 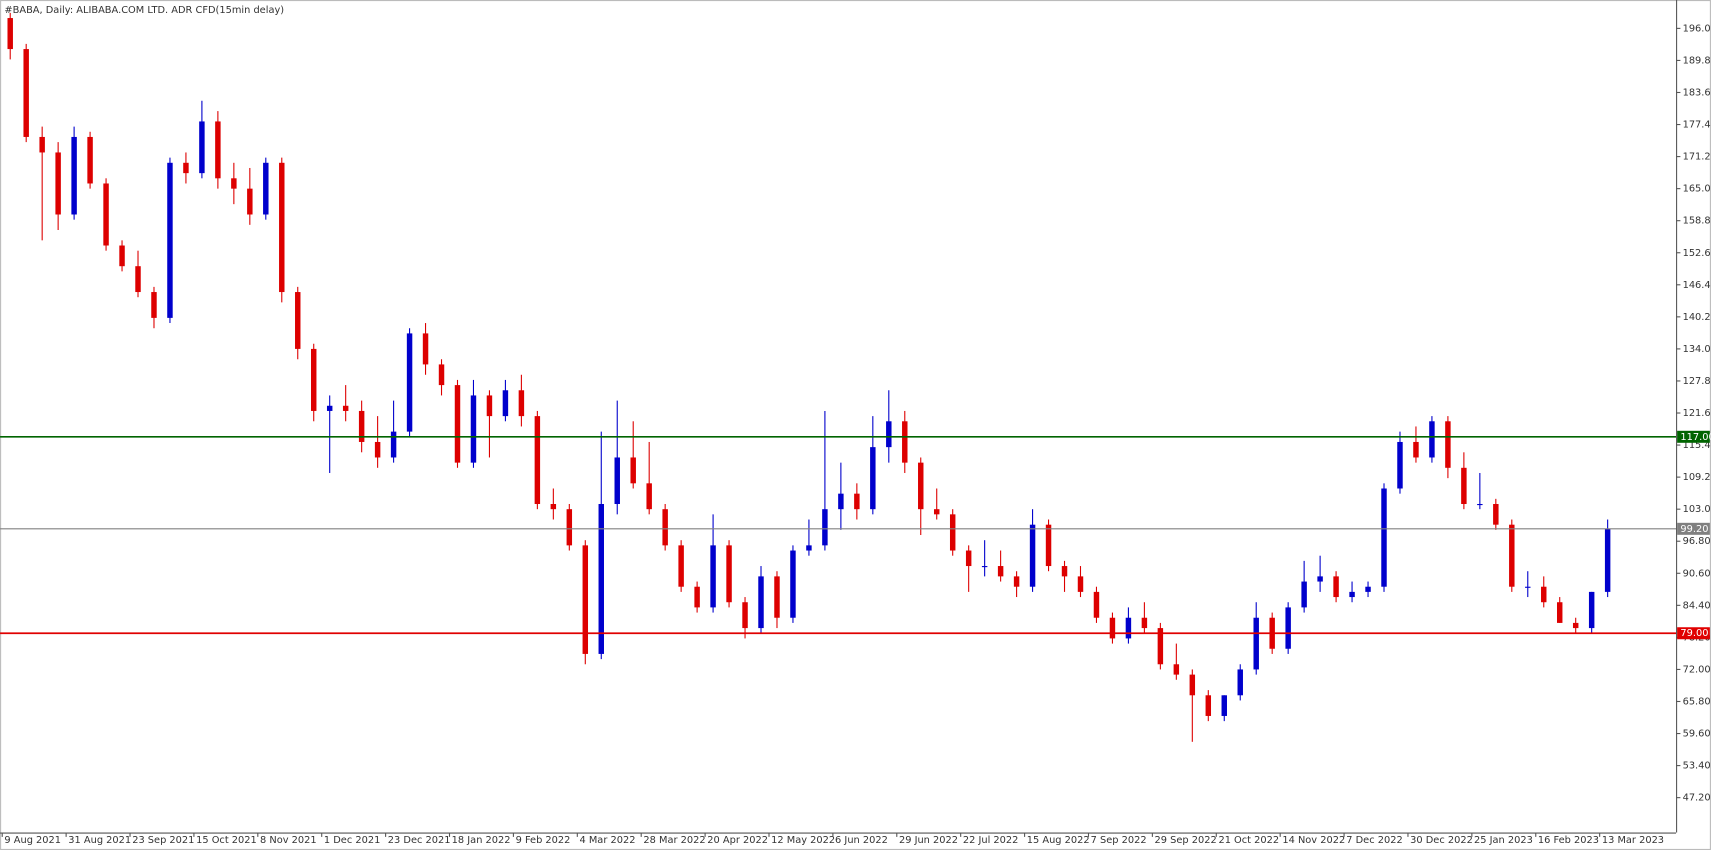 What do you see at coordinates (928, 840) in the screenshot?
I see `x-tick-label: 29 Jun 2022` at bounding box center [928, 840].